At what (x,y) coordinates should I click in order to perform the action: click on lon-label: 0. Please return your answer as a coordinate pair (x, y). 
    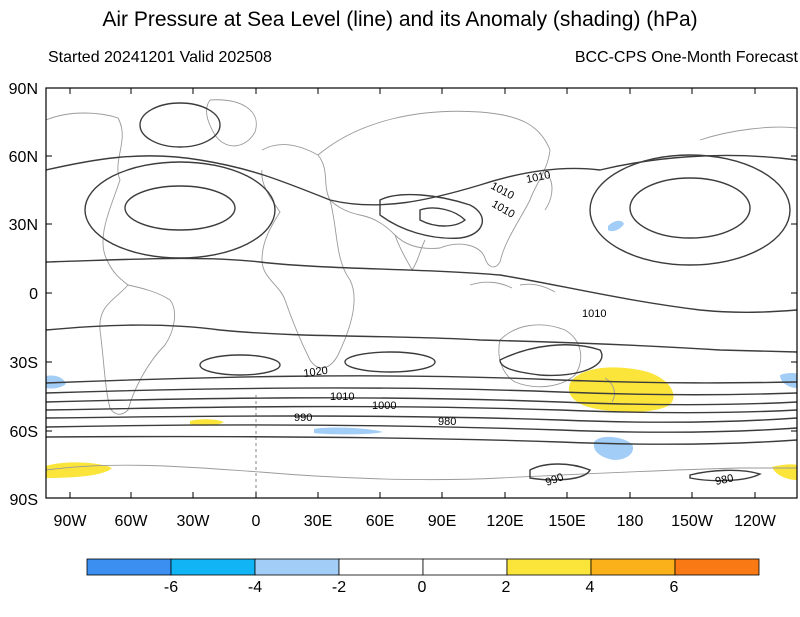
    Looking at the image, I should click on (256, 521).